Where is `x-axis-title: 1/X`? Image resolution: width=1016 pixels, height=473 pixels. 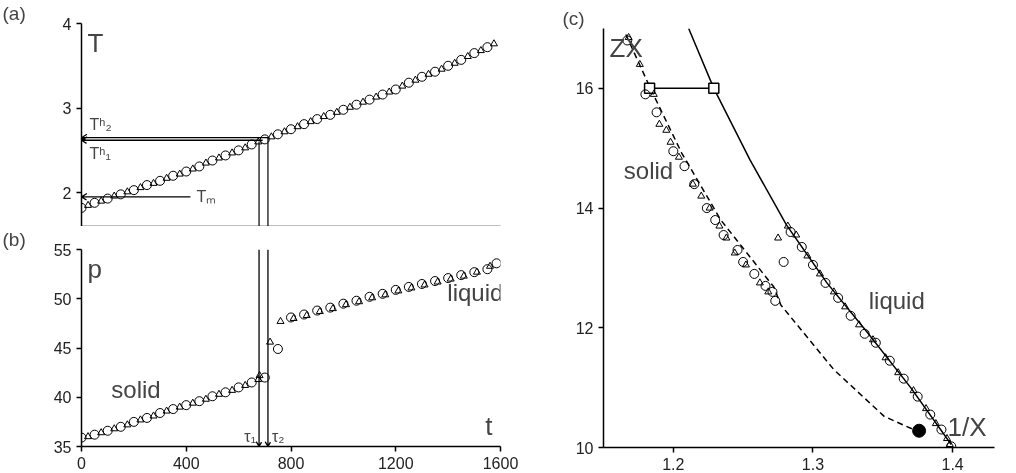 x-axis-title: 1/X is located at coordinates (967, 426).